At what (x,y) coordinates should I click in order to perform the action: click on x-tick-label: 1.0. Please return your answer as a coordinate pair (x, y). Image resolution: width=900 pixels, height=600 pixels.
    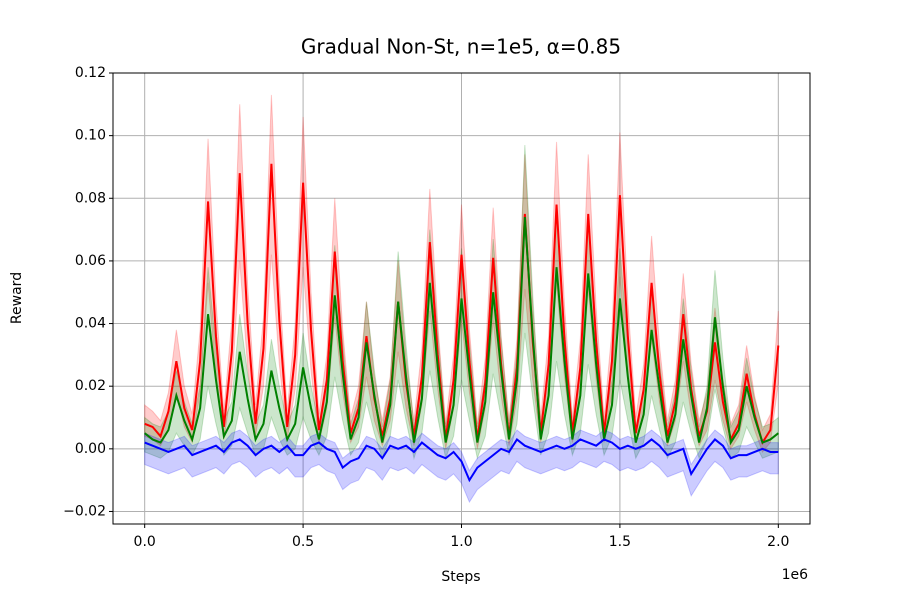
    Looking at the image, I should click on (461, 542).